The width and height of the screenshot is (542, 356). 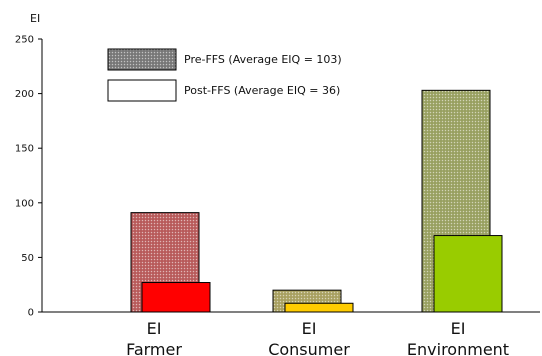 What do you see at coordinates (309, 348) in the screenshot?
I see `category-label-line2: Consumer` at bounding box center [309, 348].